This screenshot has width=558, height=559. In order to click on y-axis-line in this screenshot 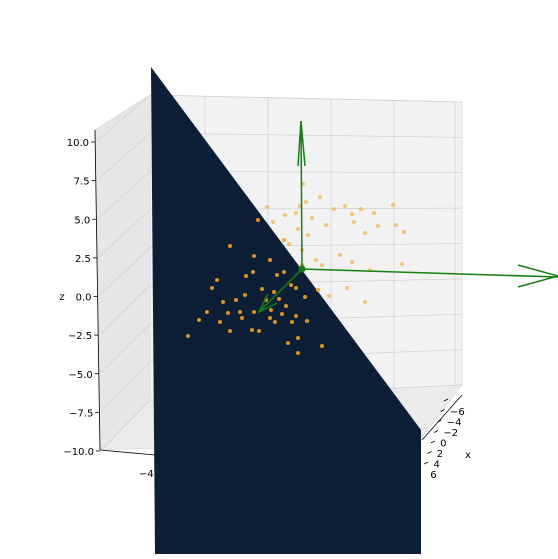, I will do `click(127, 452)`.